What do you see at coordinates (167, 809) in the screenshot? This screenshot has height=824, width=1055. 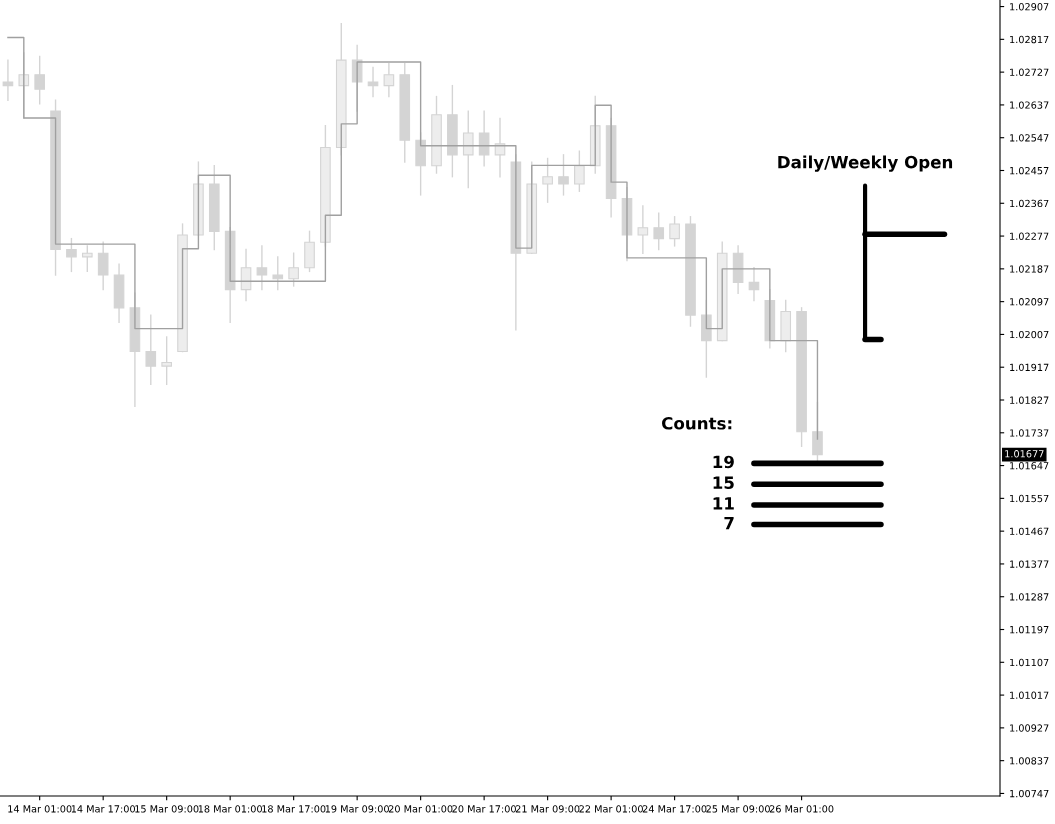 I see `x-tick-label: 15 Mar 09:00` at bounding box center [167, 809].